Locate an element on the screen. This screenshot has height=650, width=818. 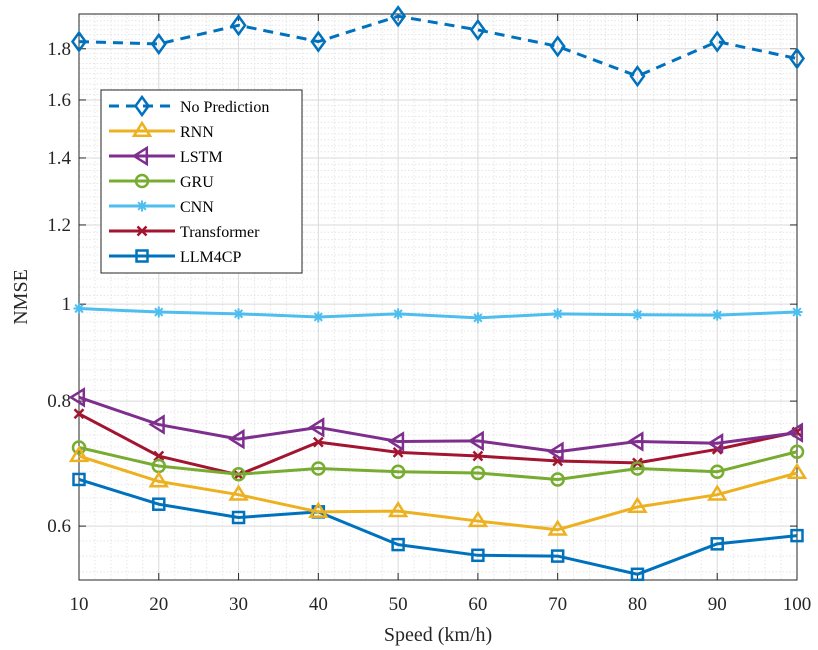
x-tick-label: 30 is located at coordinates (238, 604).